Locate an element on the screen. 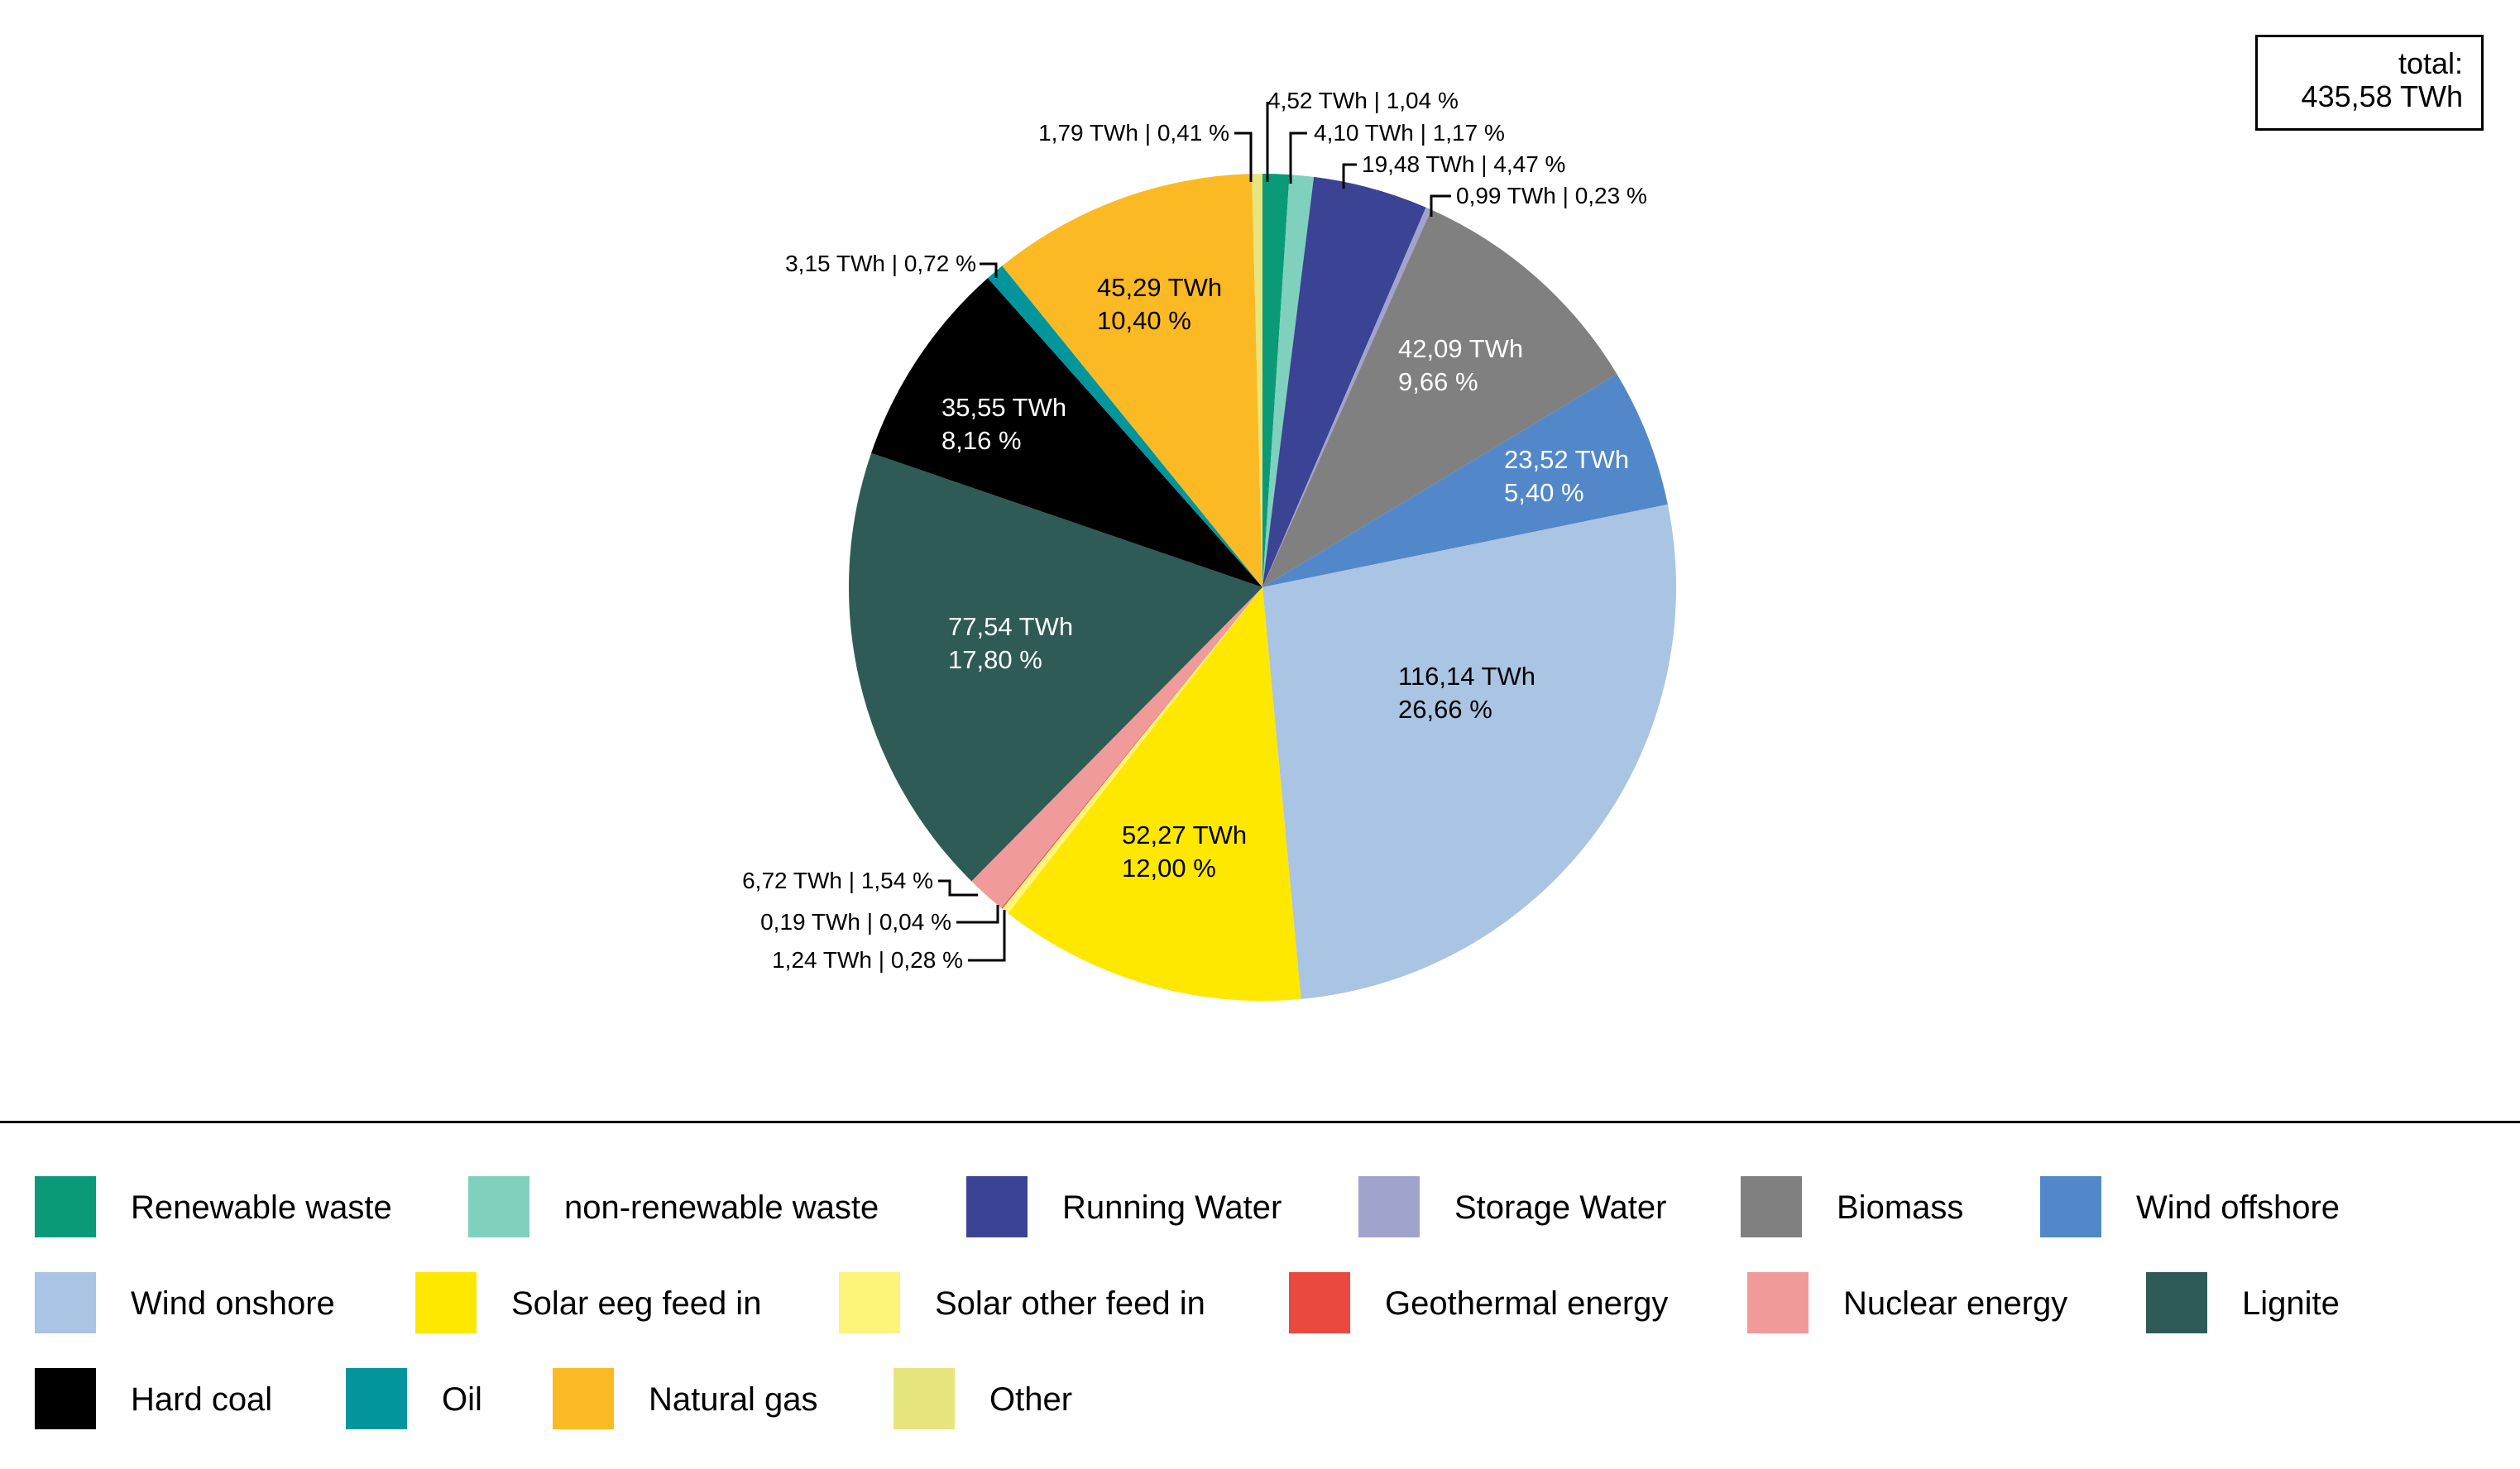 Image resolution: width=2520 pixels, height=1469 pixels. pie-slice-geothermal-energy is located at coordinates (1131, 748).